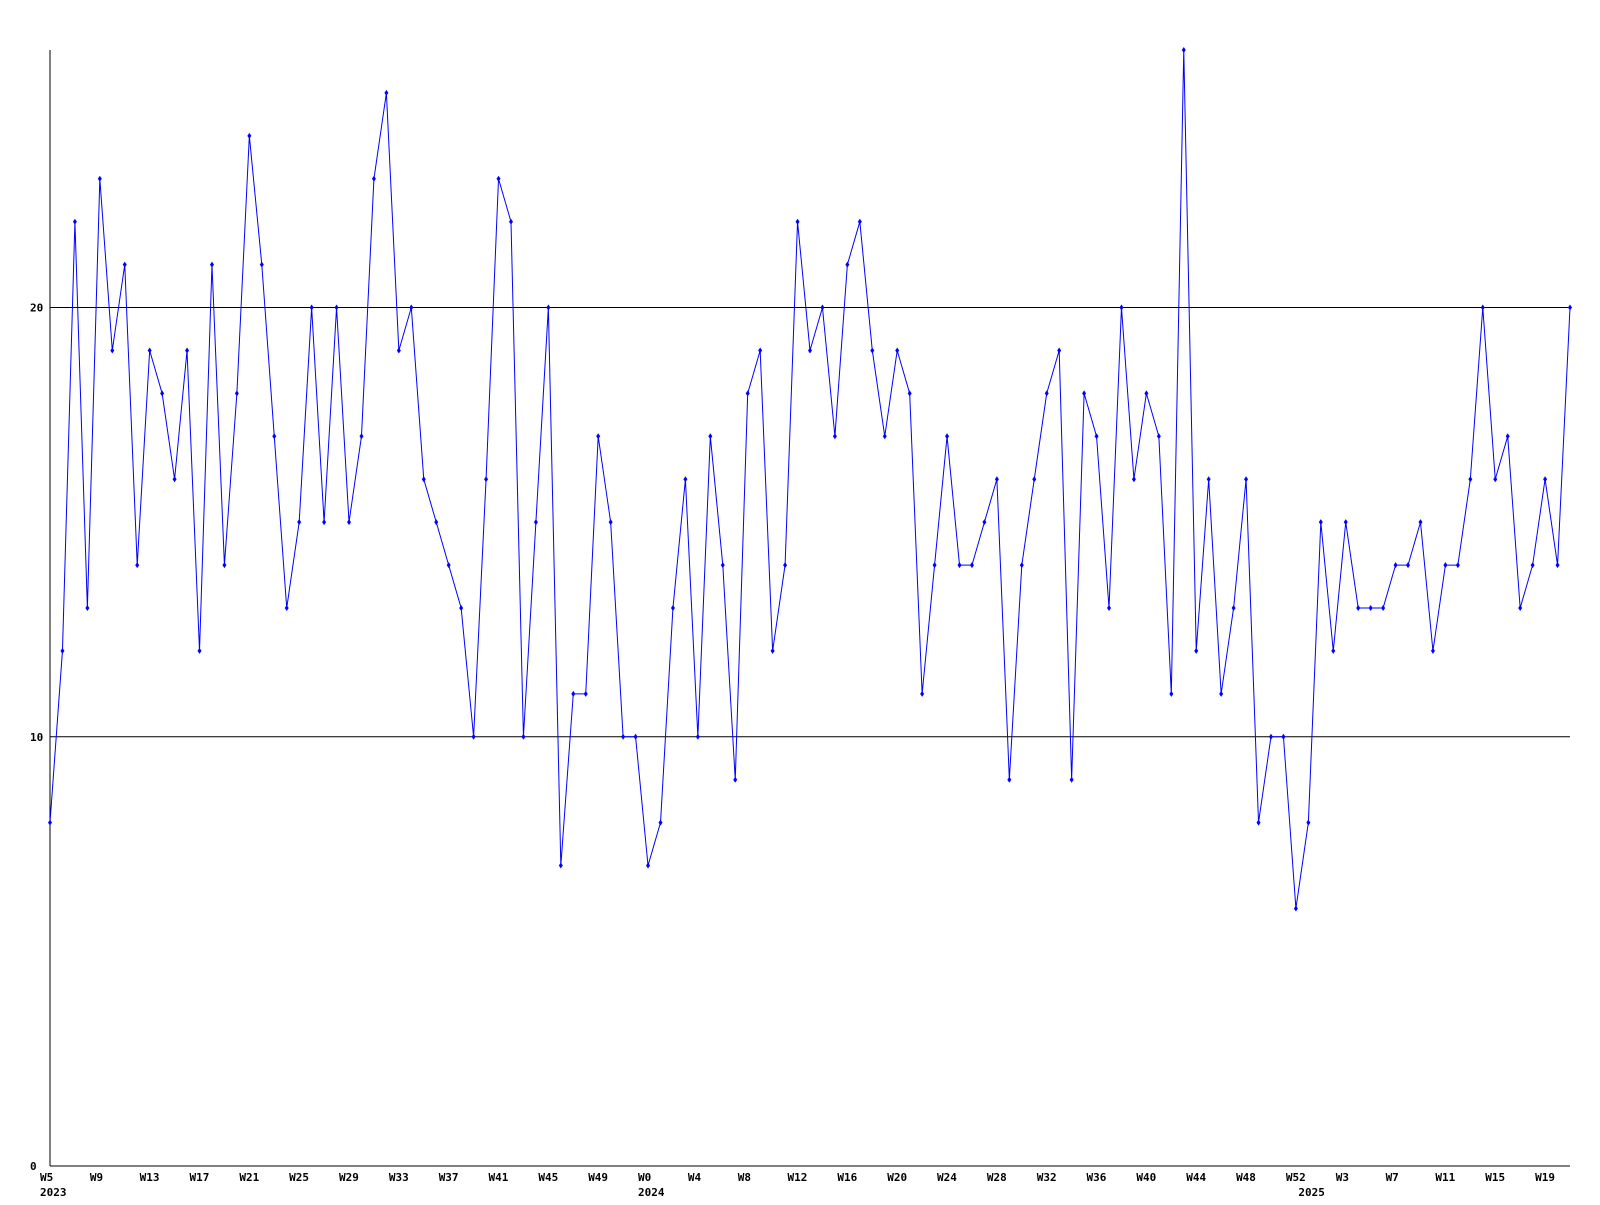 This screenshot has width=1600, height=1205. Describe the element at coordinates (150, 1177) in the screenshot. I see `x-tick-label: W13` at that location.